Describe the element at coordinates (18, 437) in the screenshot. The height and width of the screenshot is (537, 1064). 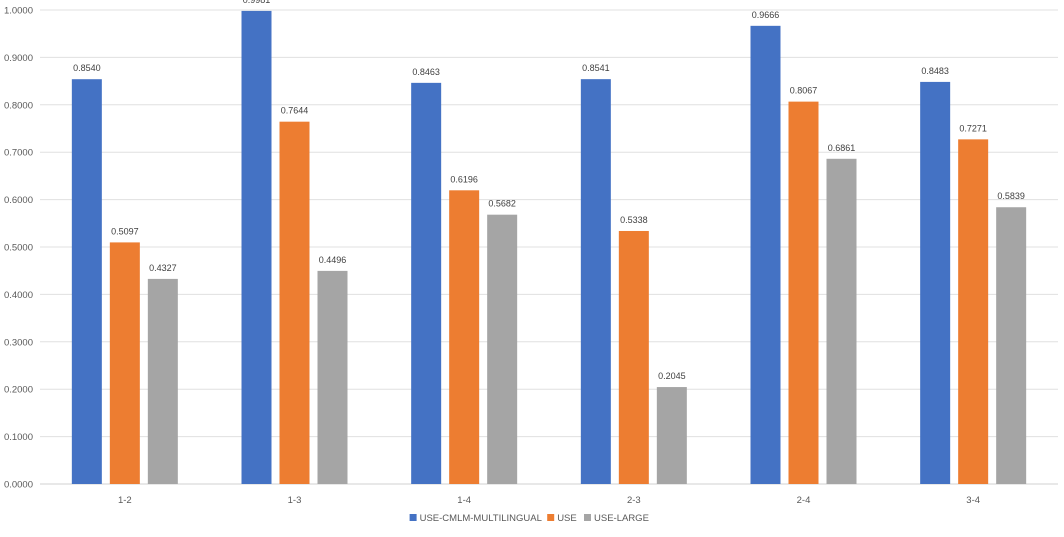
I see `y-tick-label: 0.1000` at that location.